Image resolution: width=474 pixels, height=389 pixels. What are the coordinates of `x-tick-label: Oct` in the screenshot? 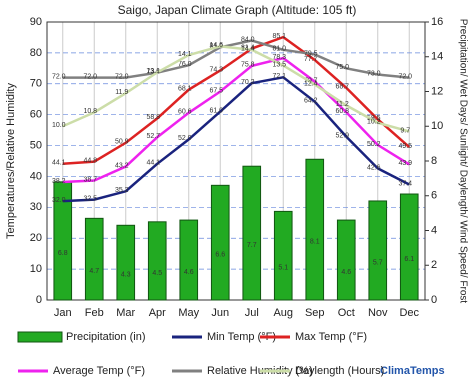 It's located at (346, 313).